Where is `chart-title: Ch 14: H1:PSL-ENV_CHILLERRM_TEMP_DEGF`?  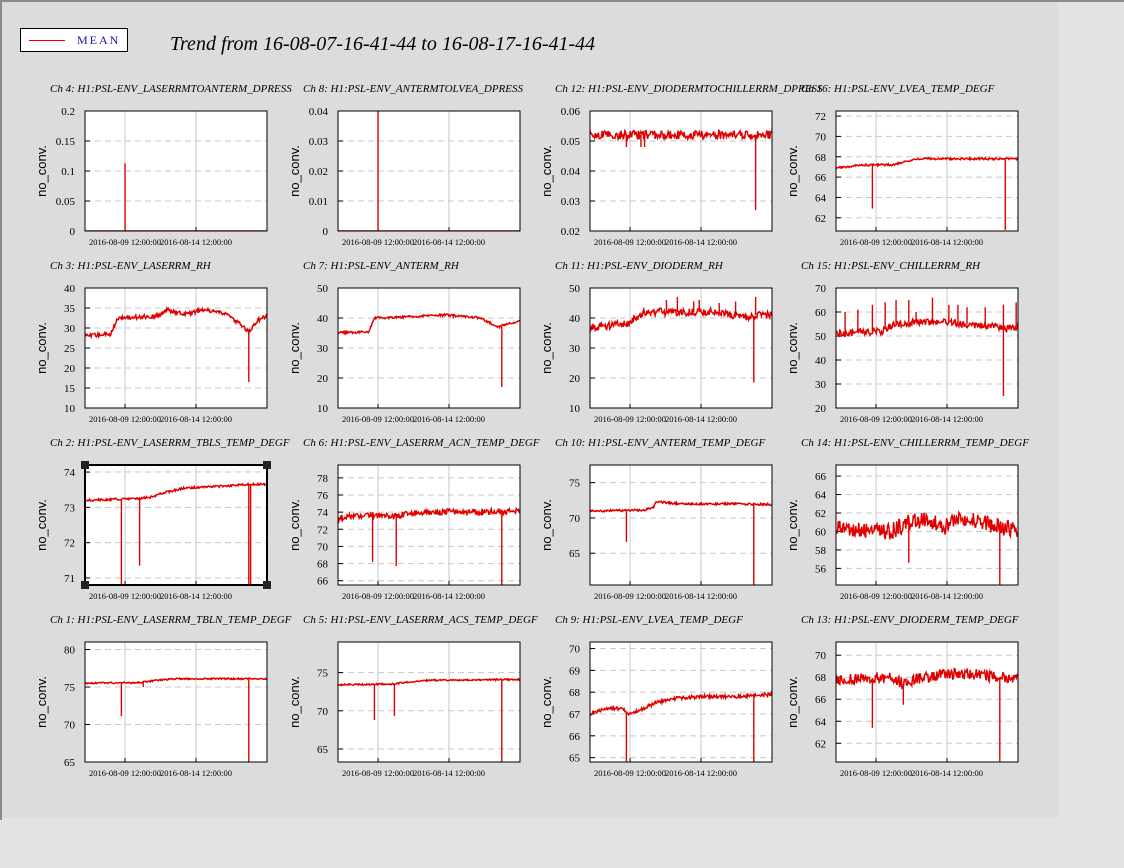 chart-title: Ch 14: H1:PSL-ENV_CHILLERRM_TEMP_DEGF is located at coordinates (915, 443).